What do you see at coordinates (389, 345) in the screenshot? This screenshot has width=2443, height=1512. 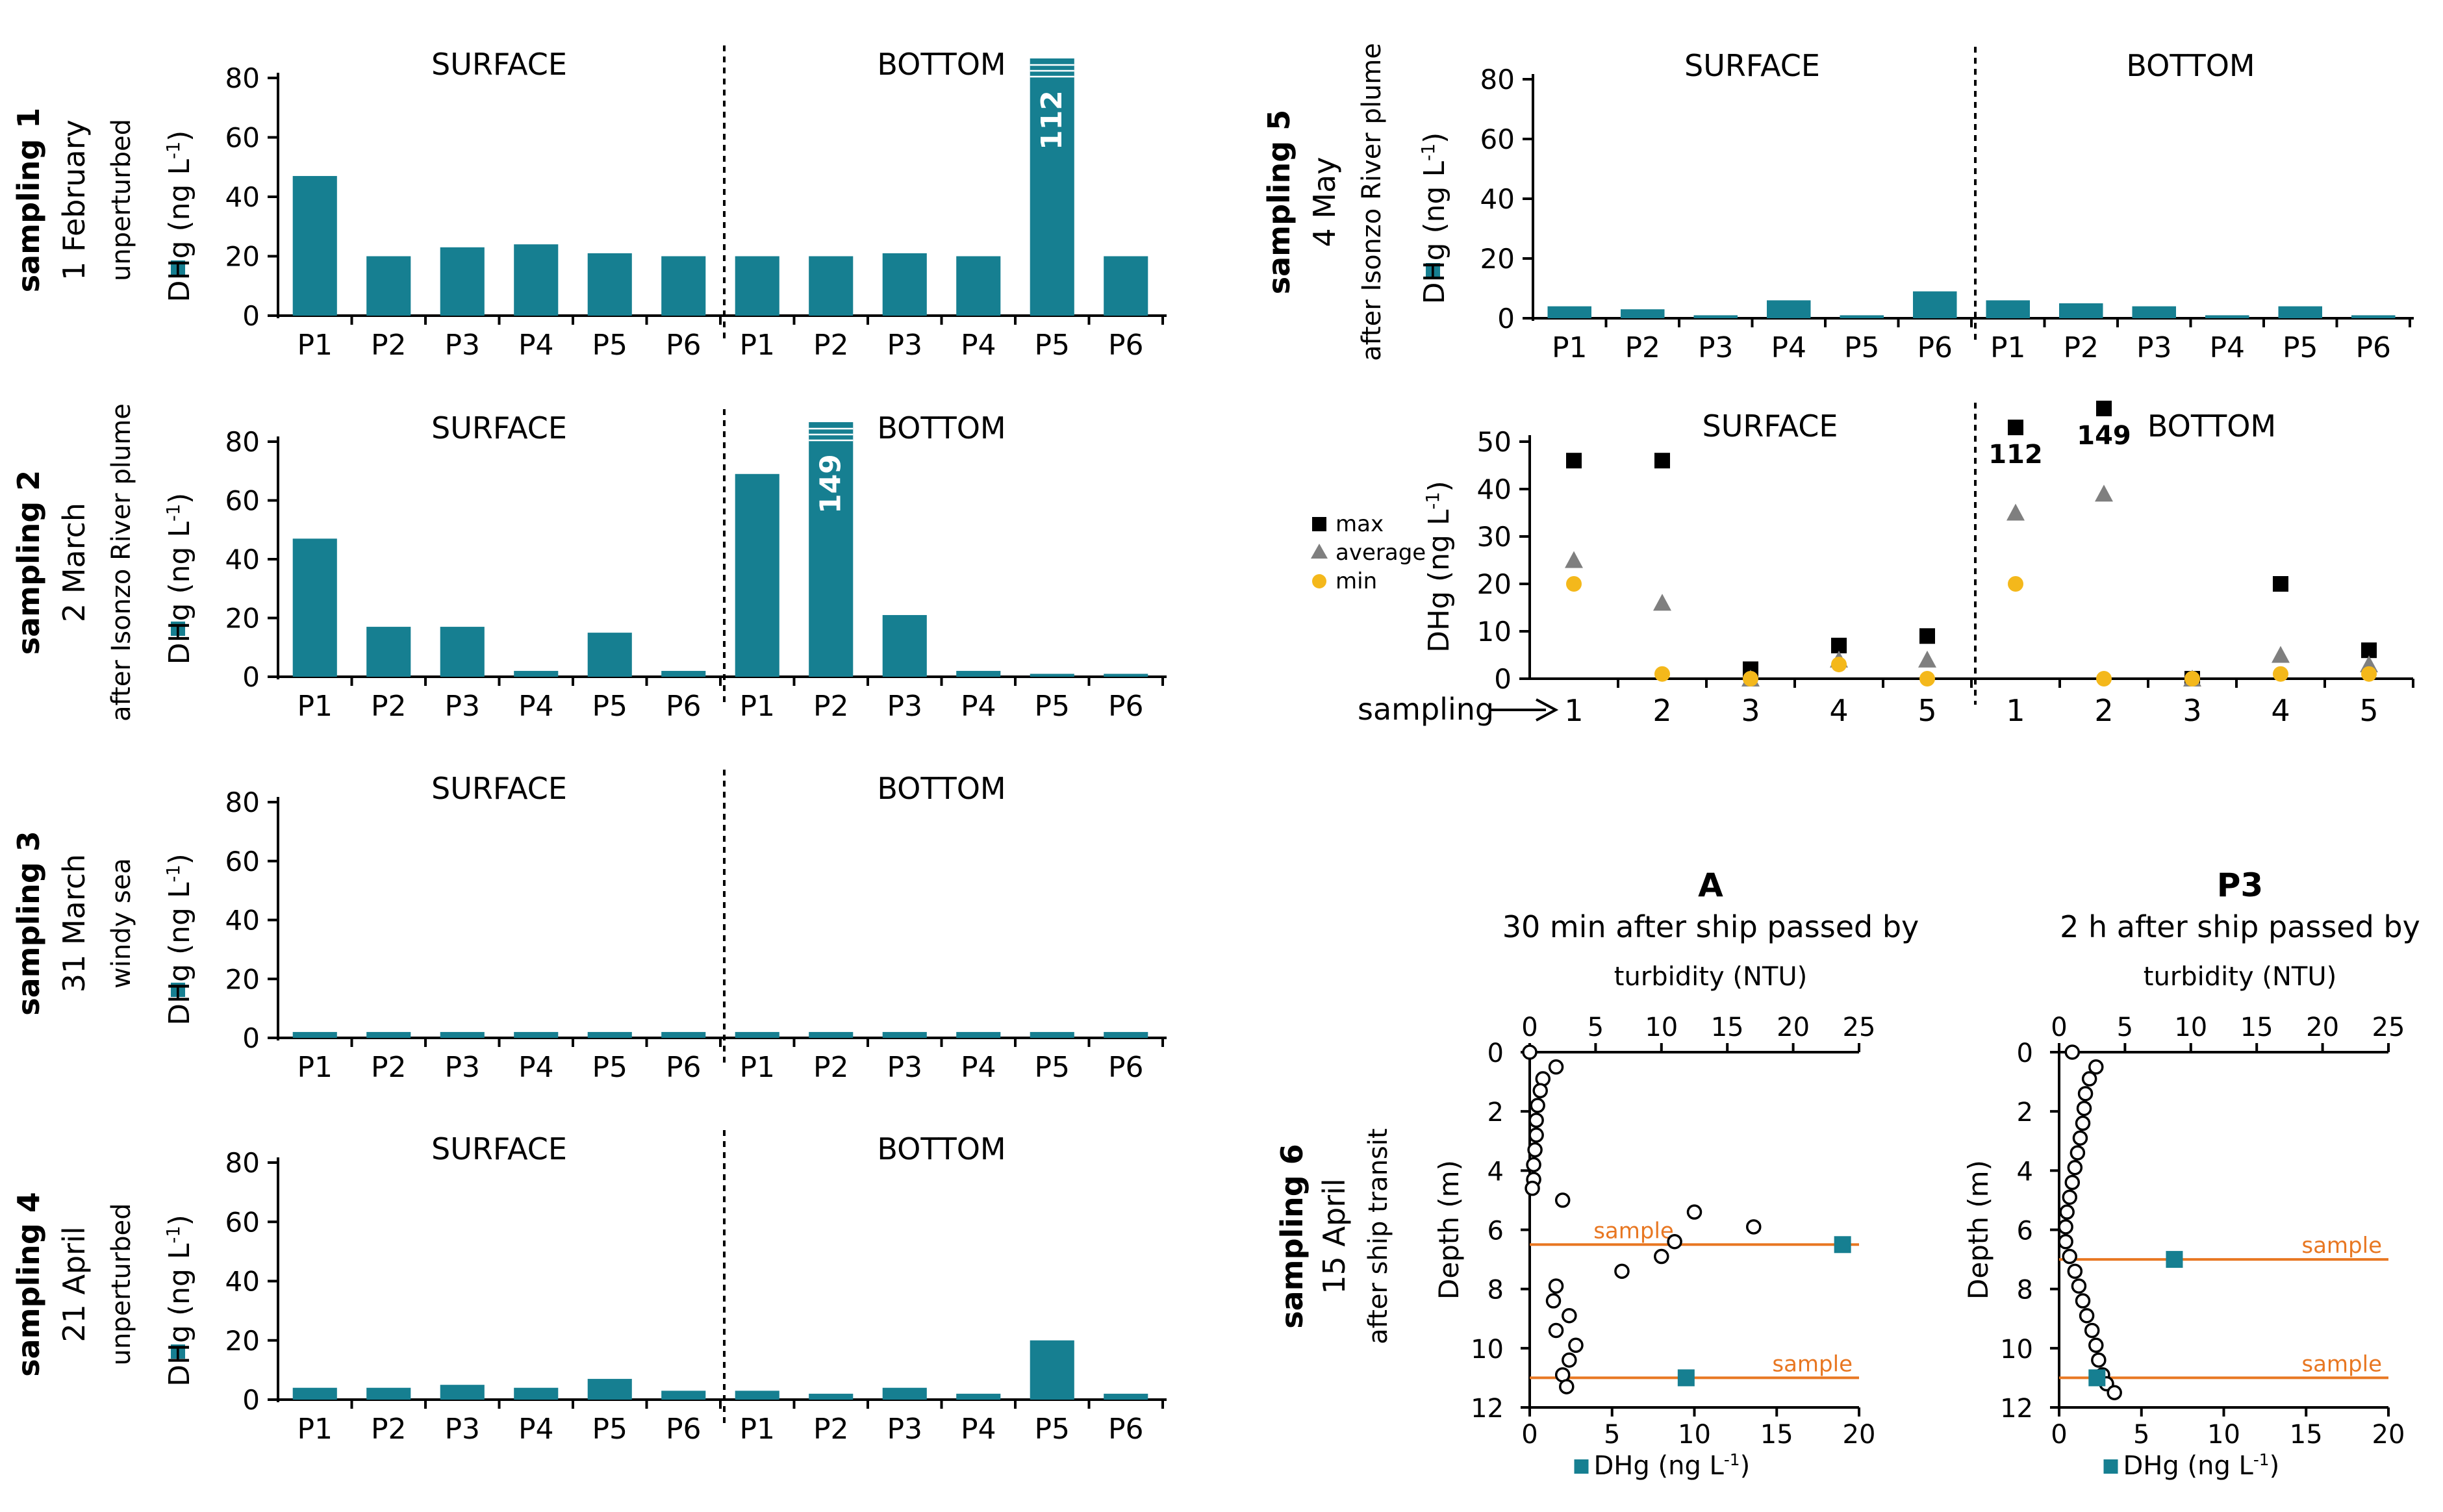 I see `sampling-1-x-tick-label: P2` at bounding box center [389, 345].